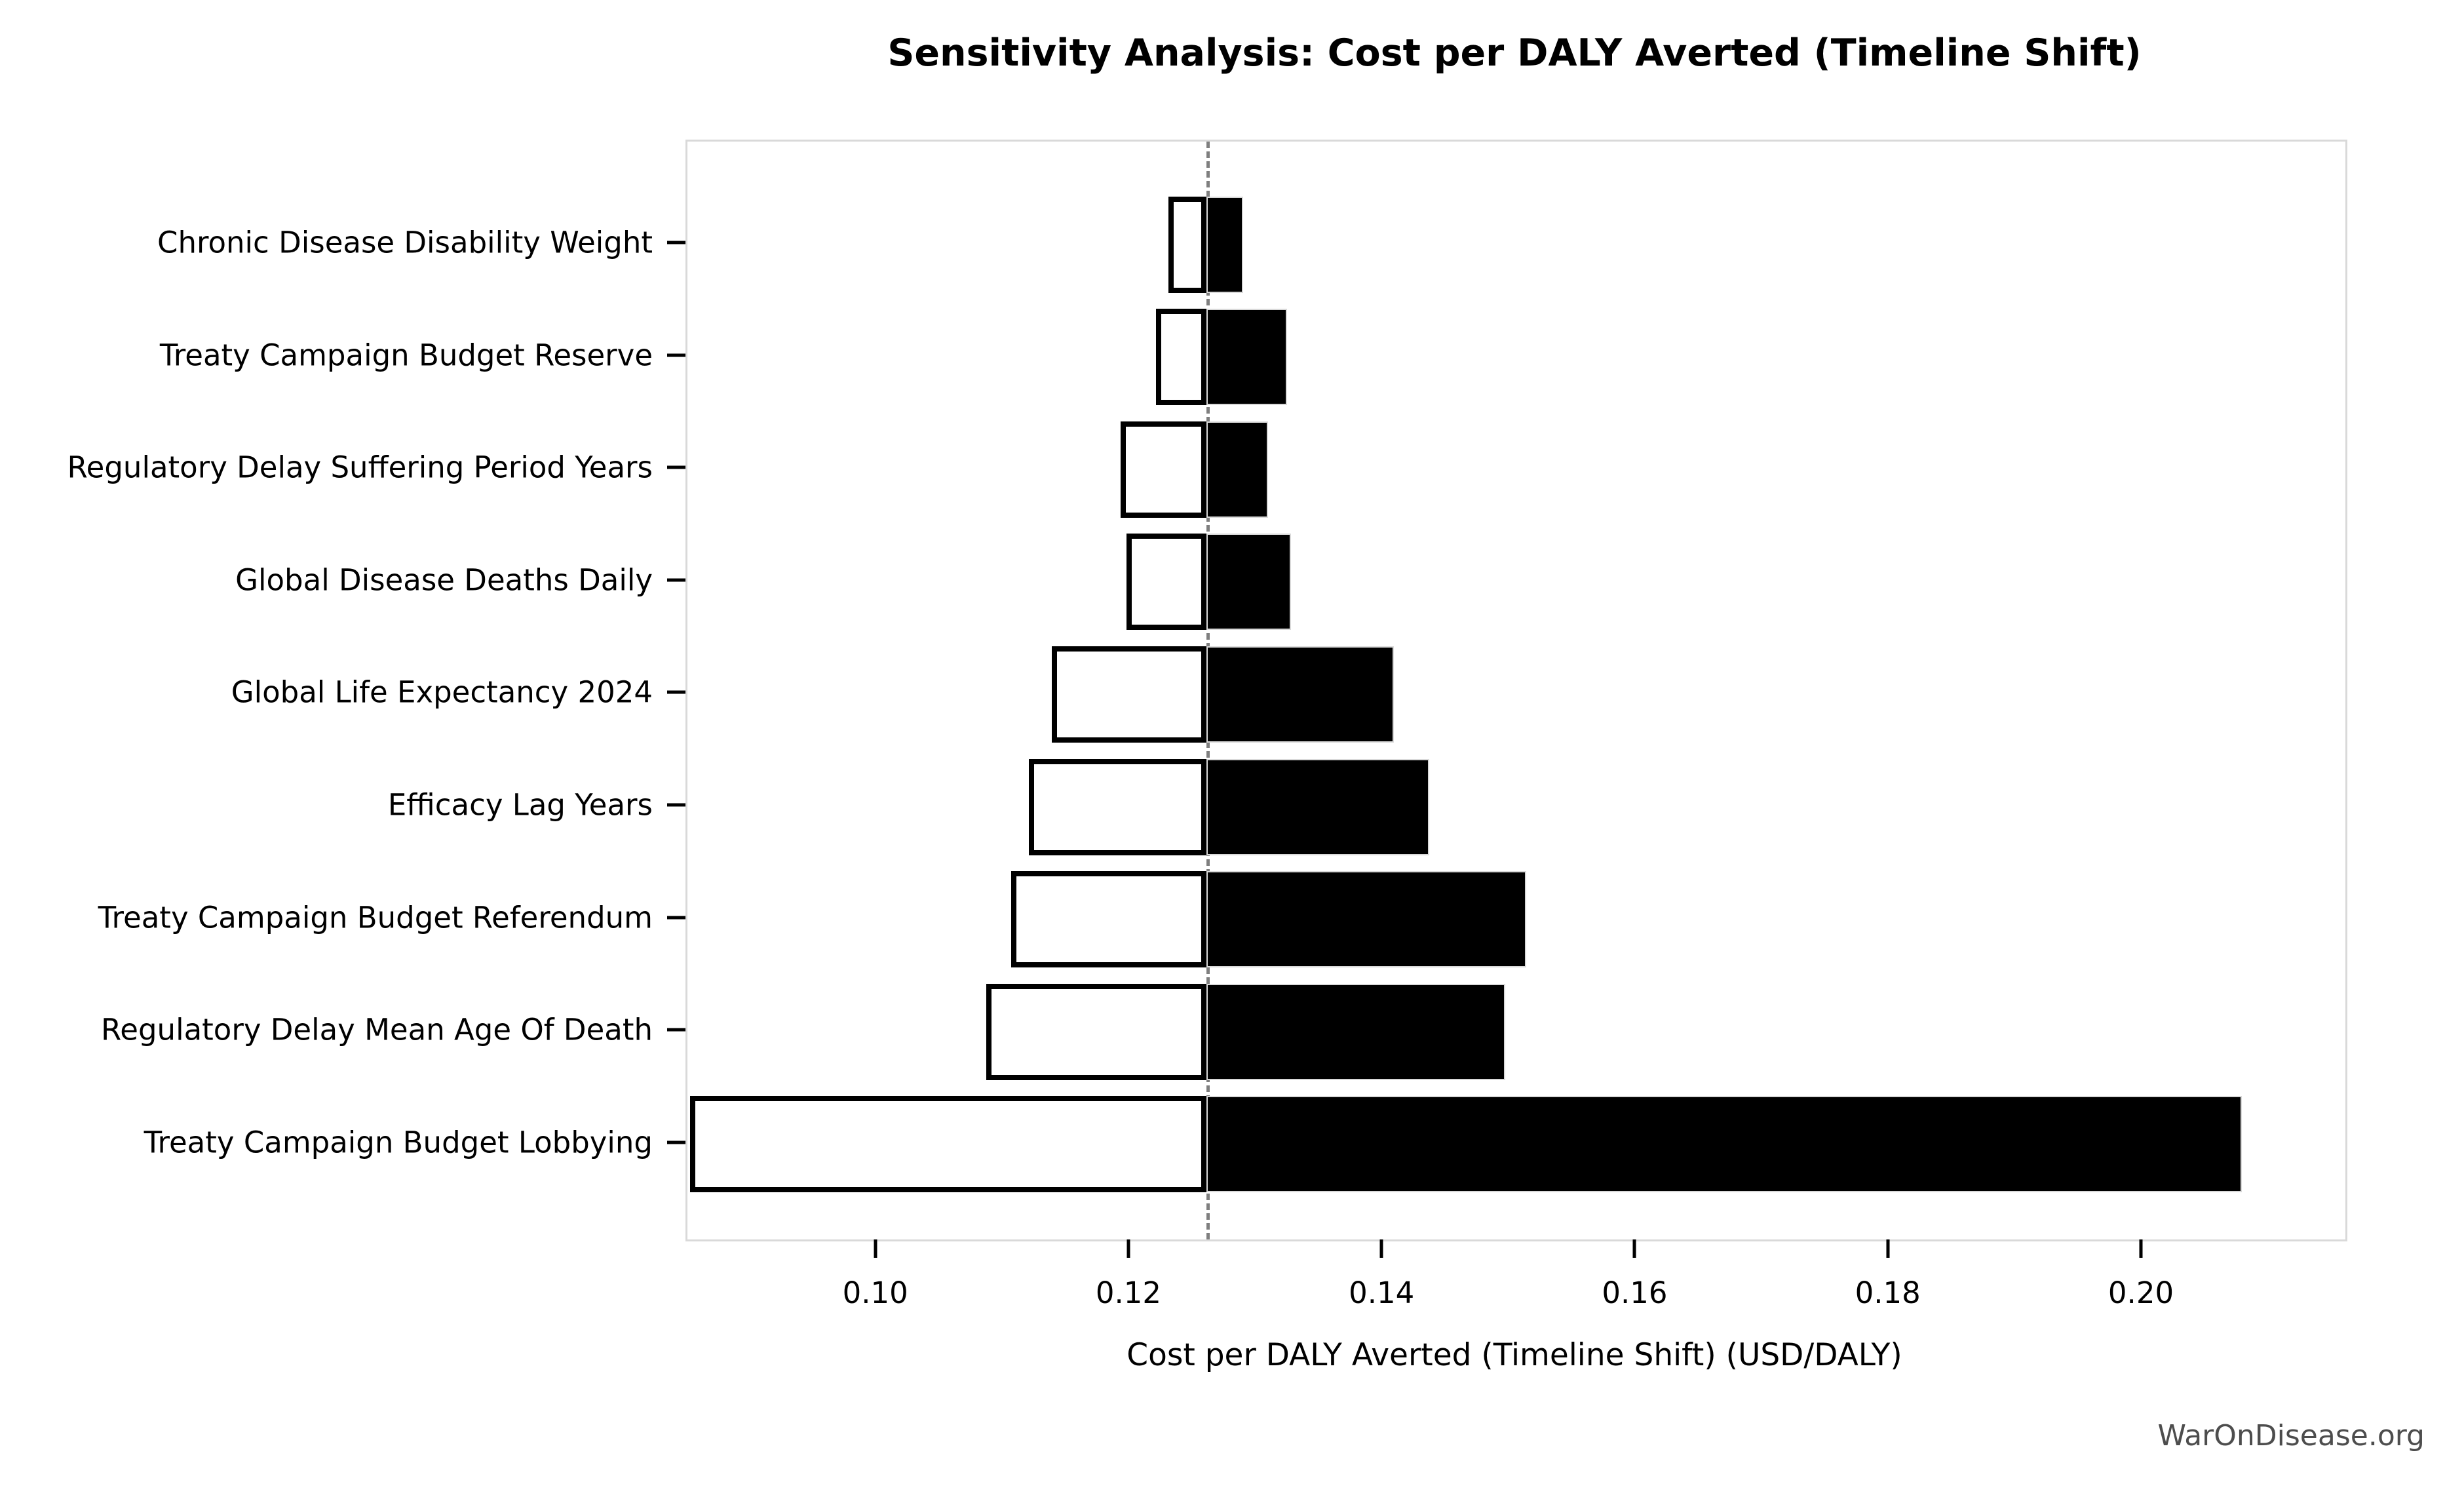  What do you see at coordinates (377, 1029) in the screenshot?
I see `y-axis-category-label: Regulatory Delay Mean Age Of Death` at bounding box center [377, 1029].